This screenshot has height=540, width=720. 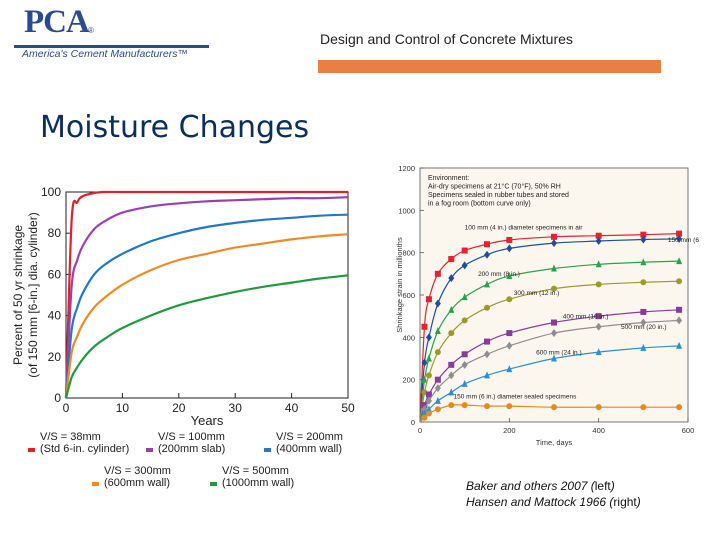 What do you see at coordinates (688, 430) in the screenshot?
I see `x-tick-label: 600` at bounding box center [688, 430].